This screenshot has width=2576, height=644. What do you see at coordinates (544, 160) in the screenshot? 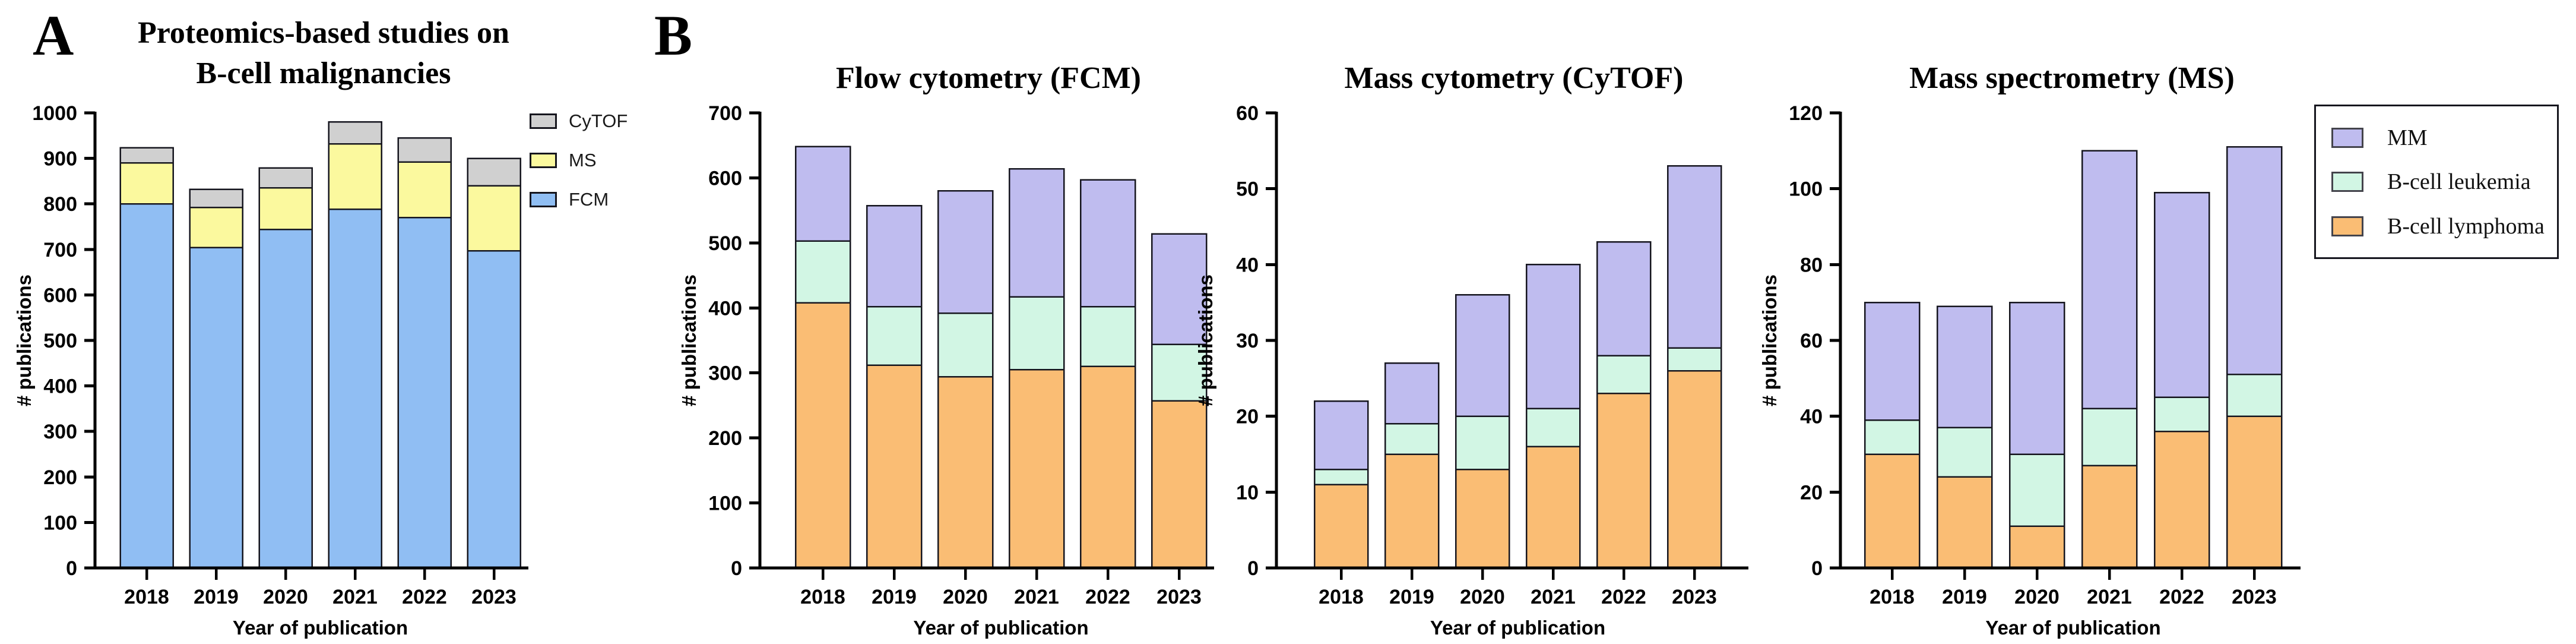
I see `ms-swatch` at bounding box center [544, 160].